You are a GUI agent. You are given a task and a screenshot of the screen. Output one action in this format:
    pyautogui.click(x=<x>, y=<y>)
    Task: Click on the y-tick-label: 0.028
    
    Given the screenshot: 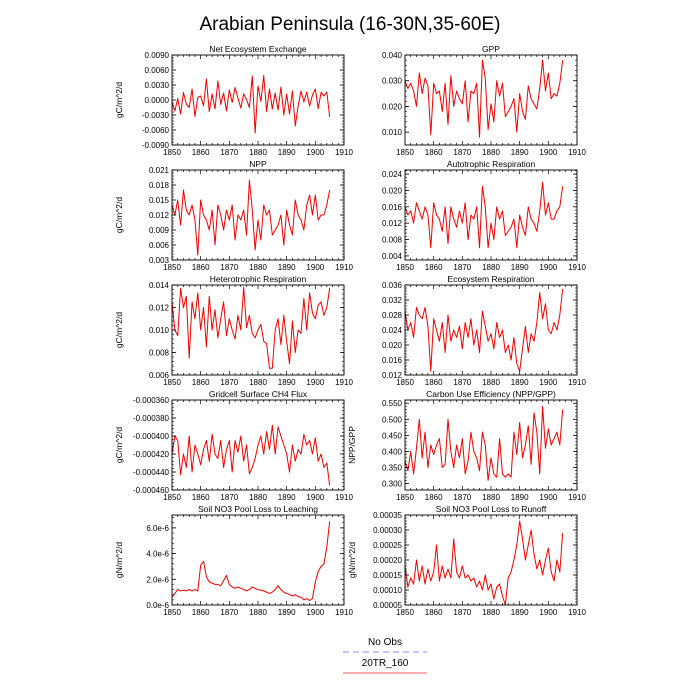 What is the action you would take?
    pyautogui.click(x=392, y=315)
    